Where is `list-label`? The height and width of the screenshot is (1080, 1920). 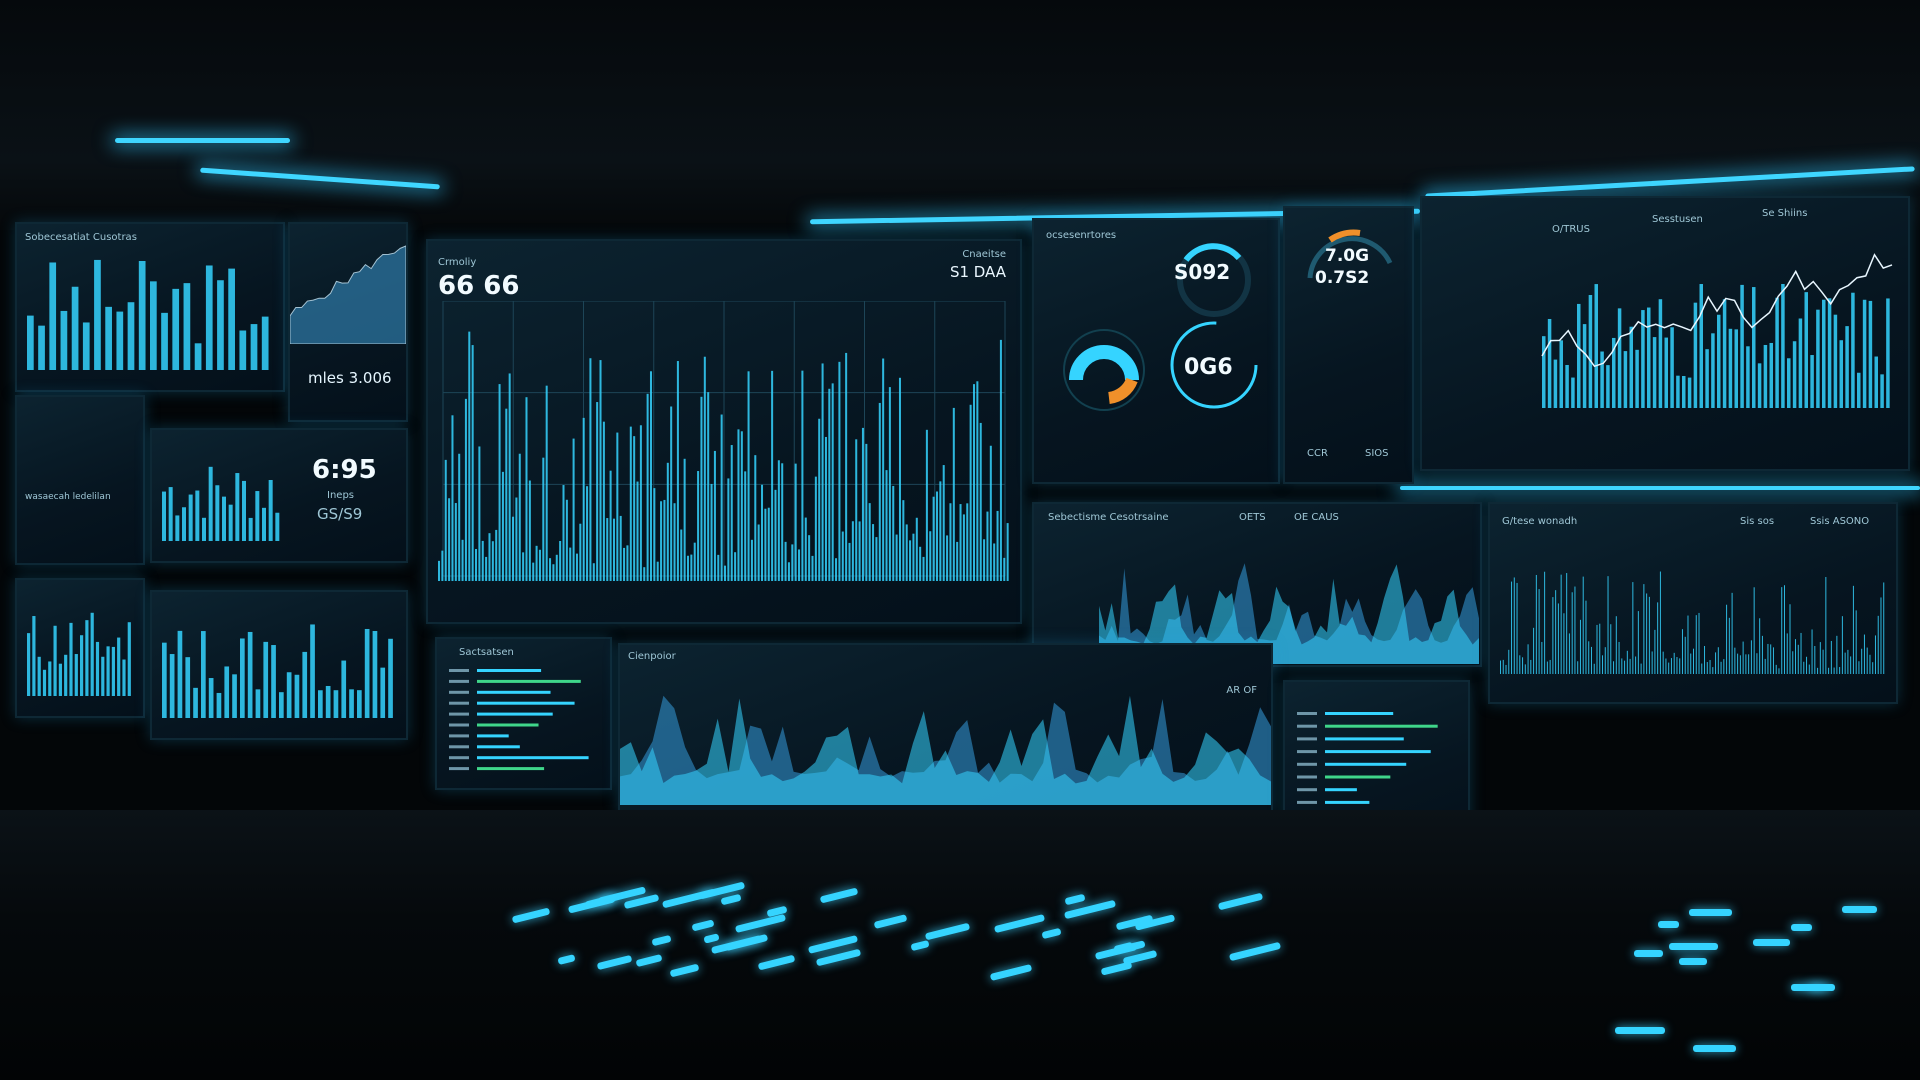
list-label is located at coordinates (459, 692).